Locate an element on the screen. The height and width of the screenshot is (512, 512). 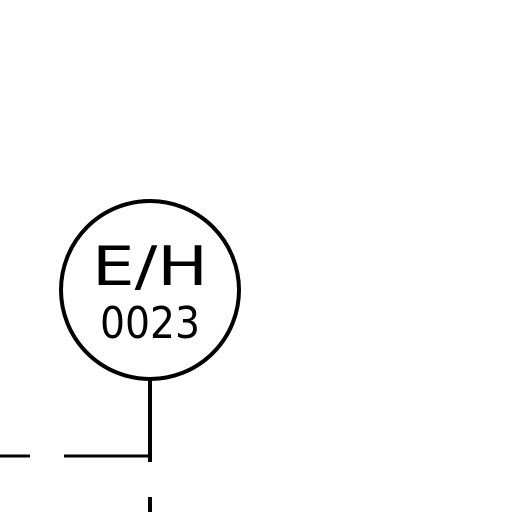
function-letters: E/H is located at coordinates (150, 266).